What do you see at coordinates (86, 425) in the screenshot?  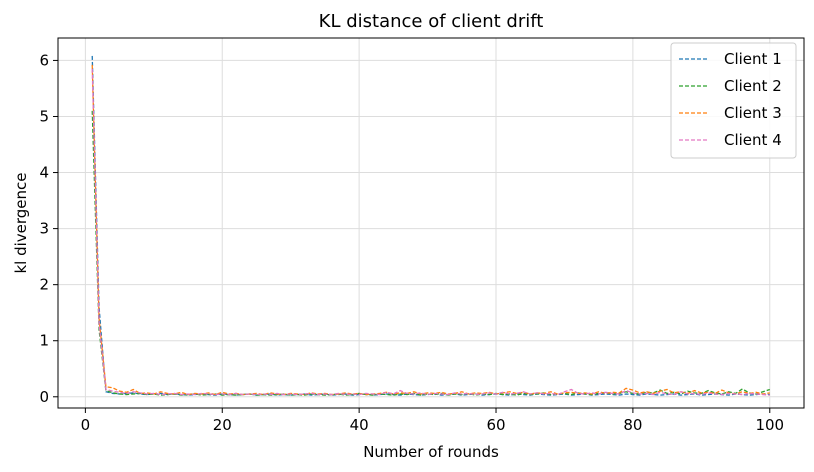 I see `x-tick-label: 0` at bounding box center [86, 425].